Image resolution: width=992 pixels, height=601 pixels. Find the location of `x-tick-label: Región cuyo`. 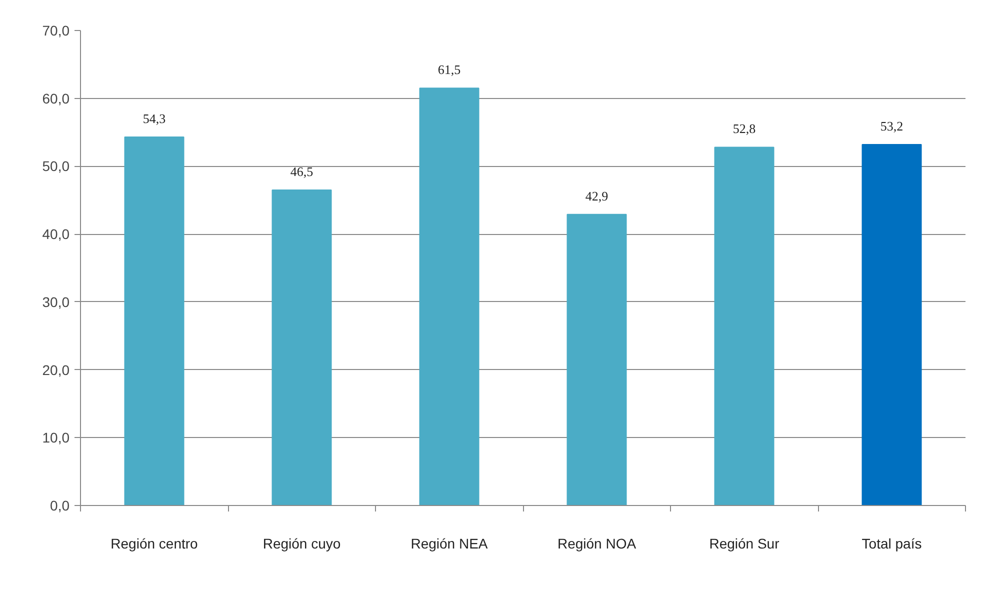

x-tick-label: Región cuyo is located at coordinates (301, 544).